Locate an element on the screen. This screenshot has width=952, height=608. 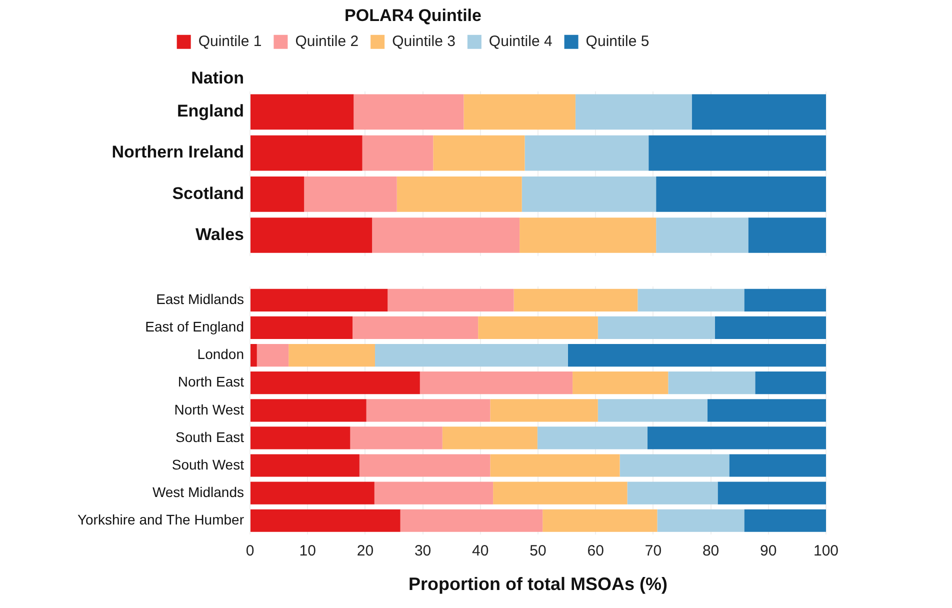
legend-label: Quintile 1 is located at coordinates (230, 41).